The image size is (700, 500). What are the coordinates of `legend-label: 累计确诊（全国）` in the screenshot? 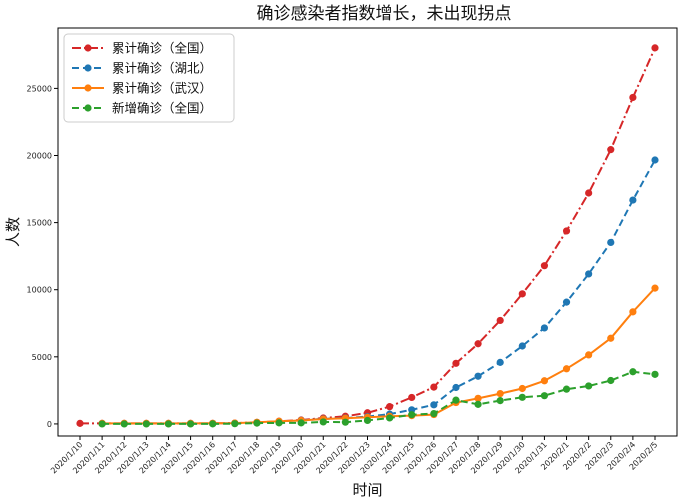 It's located at (162, 48).